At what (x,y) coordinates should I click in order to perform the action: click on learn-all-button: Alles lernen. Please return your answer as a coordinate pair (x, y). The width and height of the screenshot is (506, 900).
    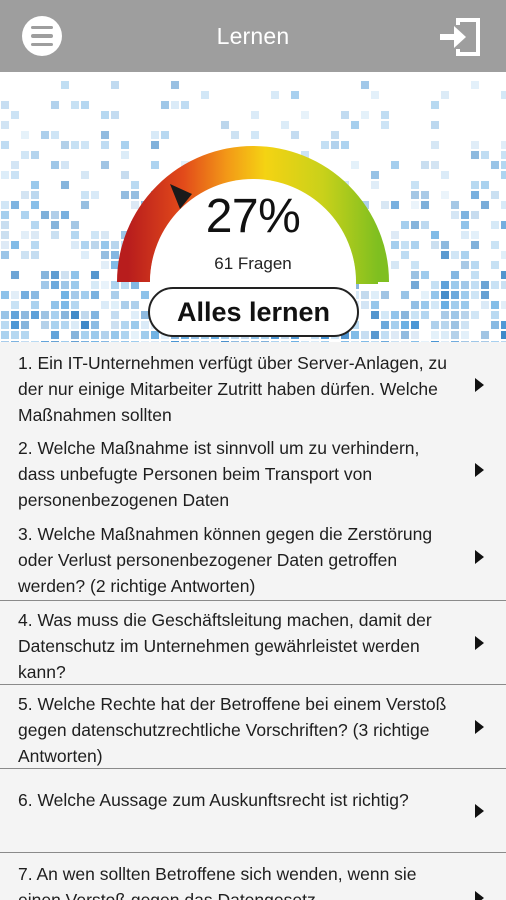
    Looking at the image, I should click on (253, 312).